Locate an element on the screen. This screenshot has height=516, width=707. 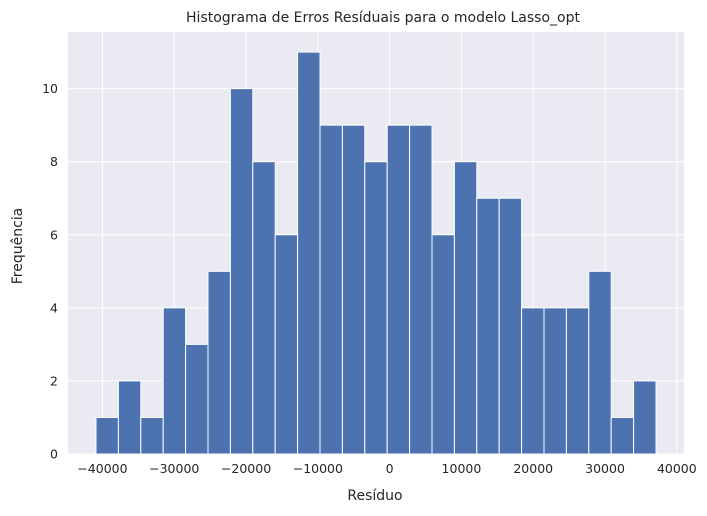
x-axis-label: Resíduo is located at coordinates (374, 496).